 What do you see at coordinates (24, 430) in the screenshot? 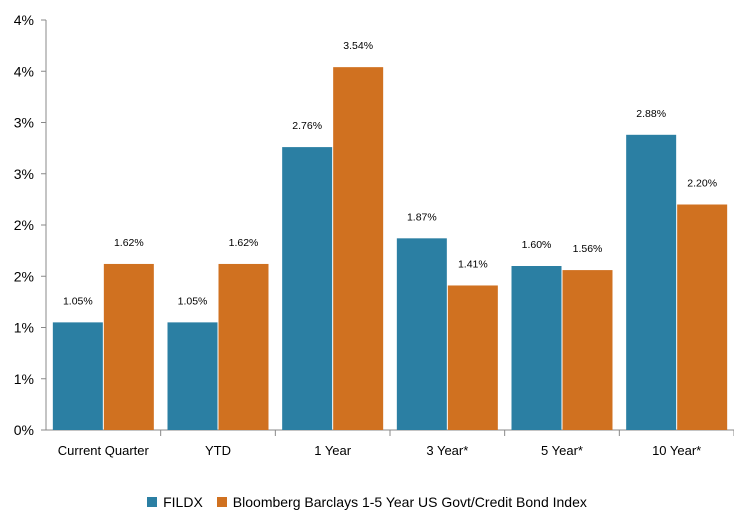
I see `y-tick-label: 0%` at bounding box center [24, 430].